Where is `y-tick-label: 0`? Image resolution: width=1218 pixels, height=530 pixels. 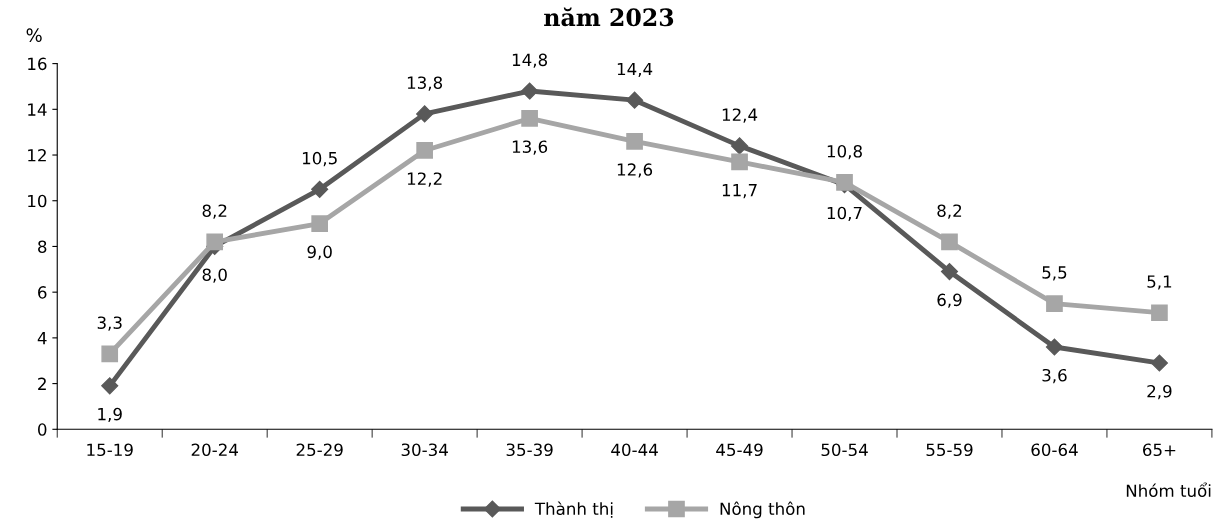 y-tick-label: 0 is located at coordinates (42, 429).